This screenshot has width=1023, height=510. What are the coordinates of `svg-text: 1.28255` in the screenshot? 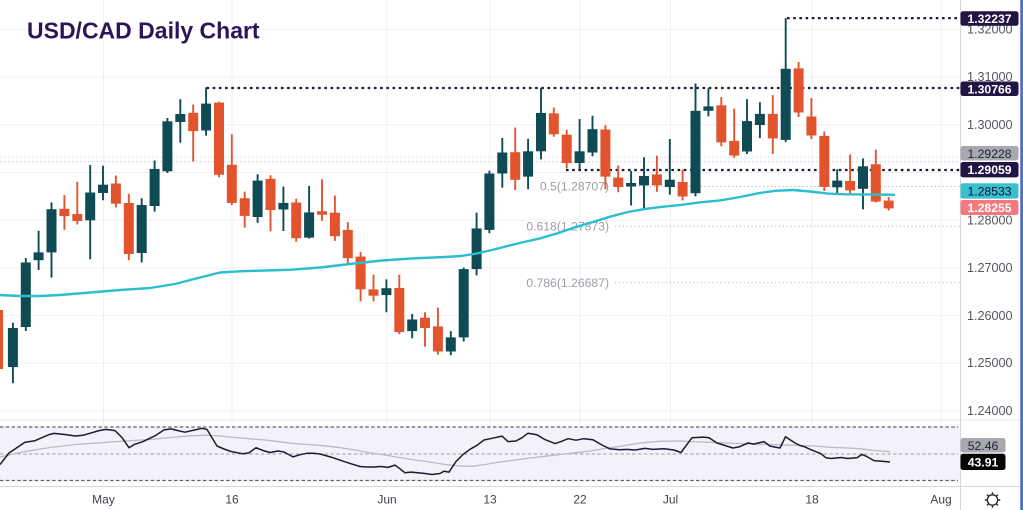 It's located at (989, 208).